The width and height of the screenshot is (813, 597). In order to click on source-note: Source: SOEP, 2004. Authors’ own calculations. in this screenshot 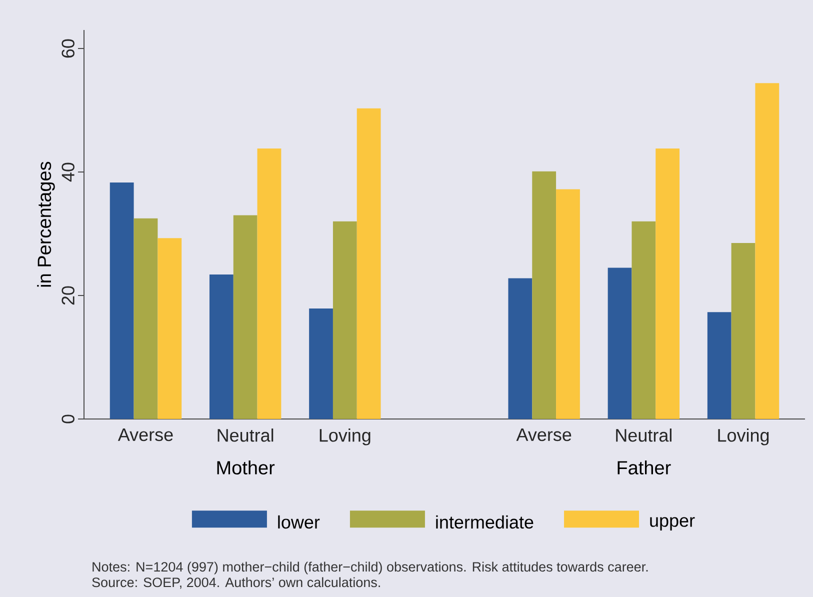, I will do `click(236, 583)`.